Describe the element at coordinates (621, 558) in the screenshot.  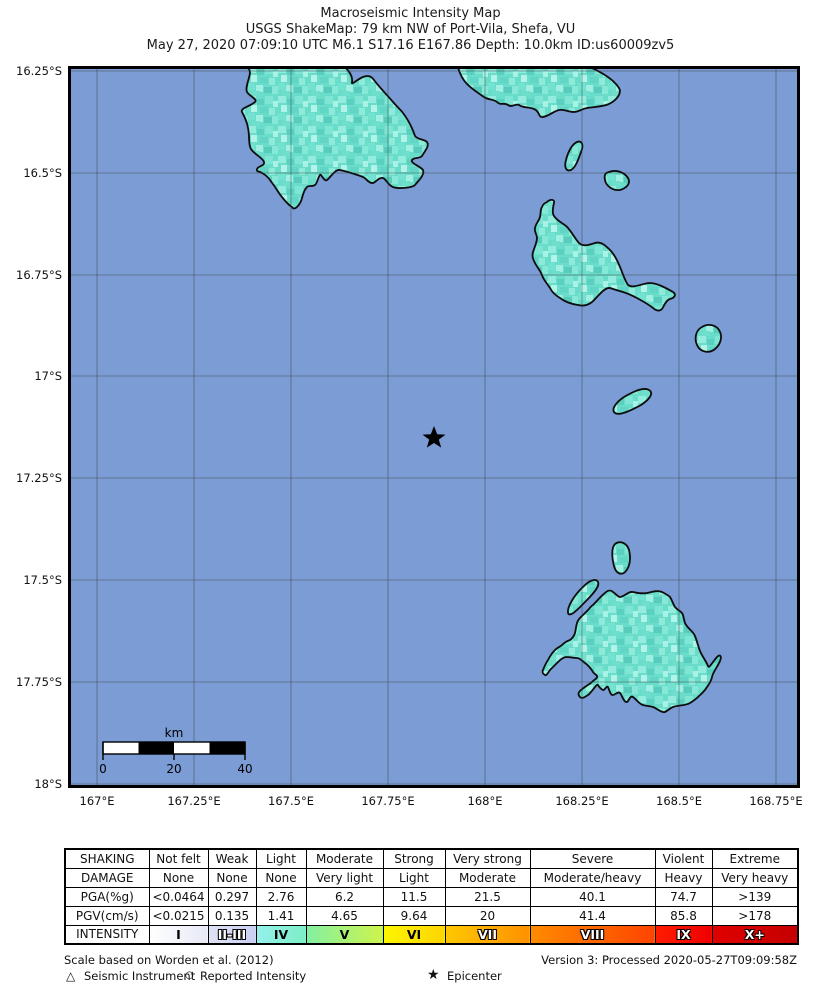
I see `island-nguna` at that location.